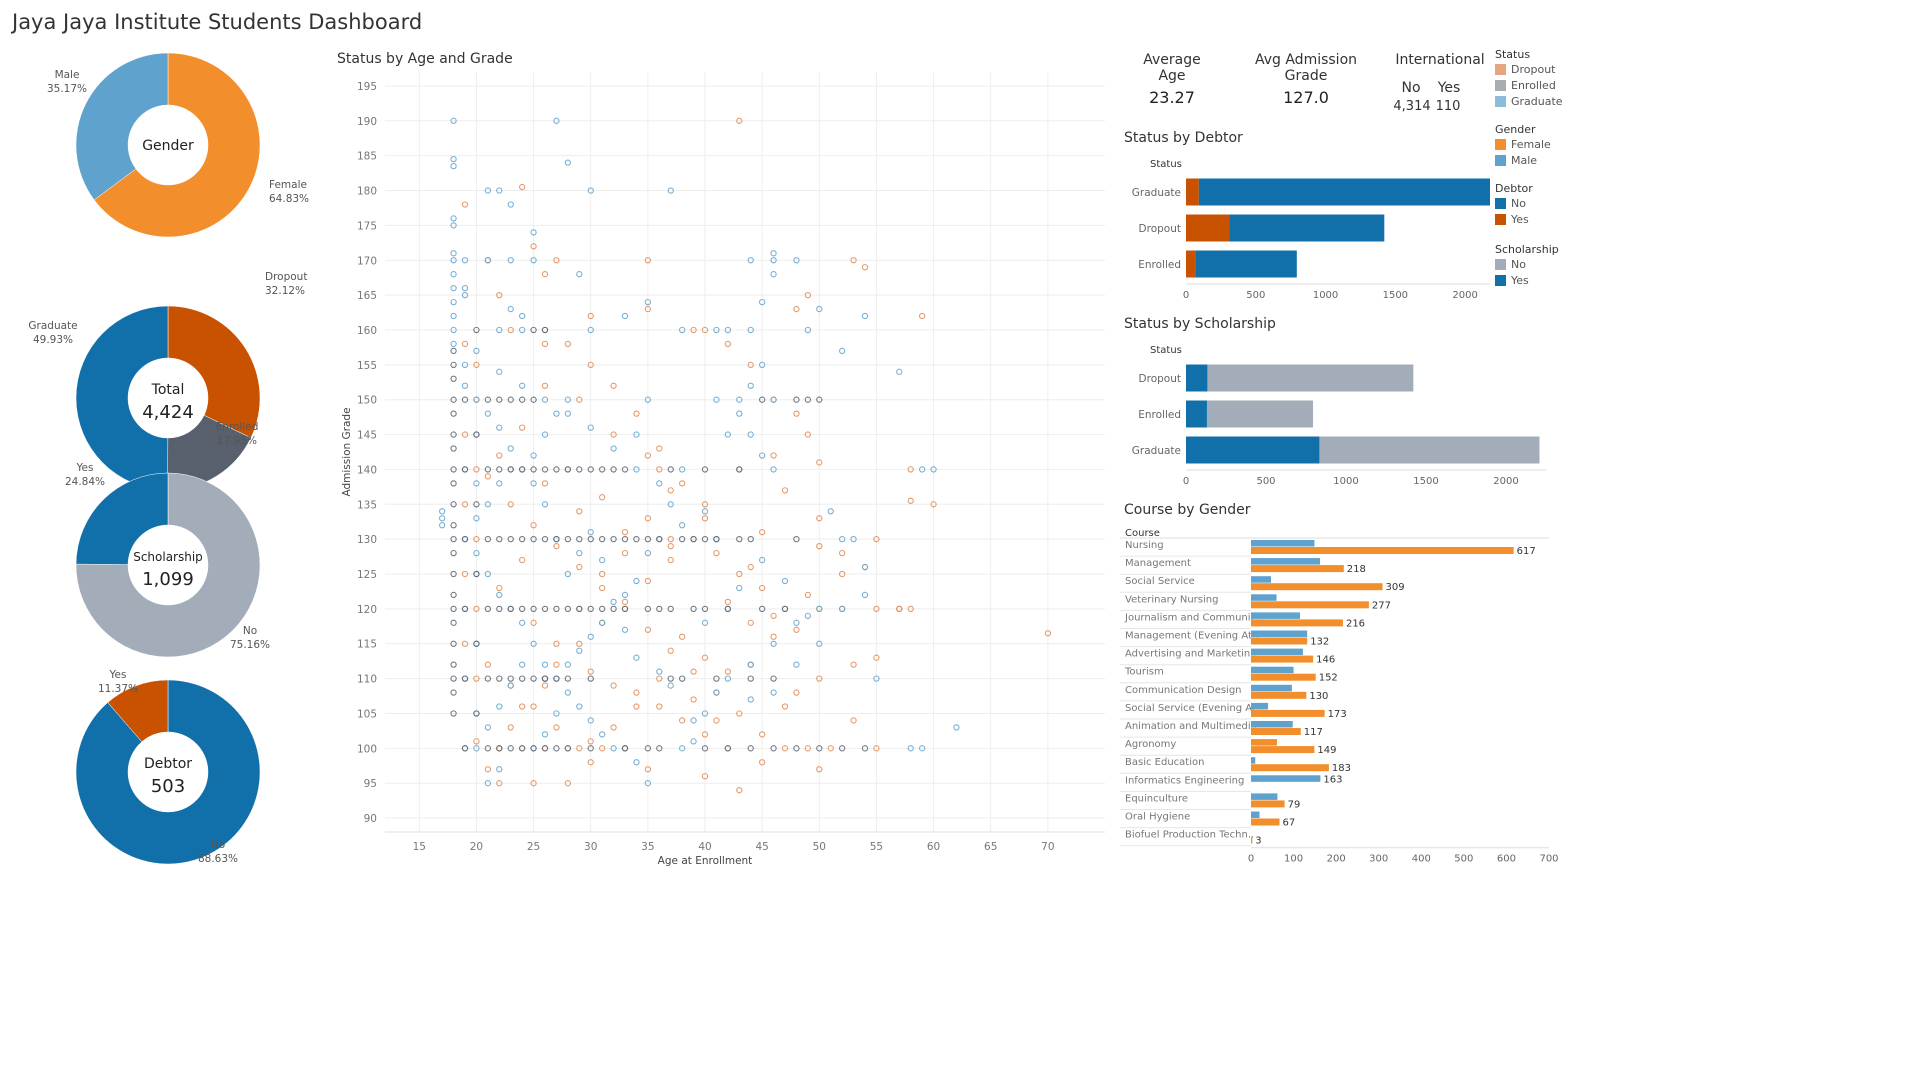 The image size is (1919, 1079). I want to click on donut-slice-dropout, so click(214, 372).